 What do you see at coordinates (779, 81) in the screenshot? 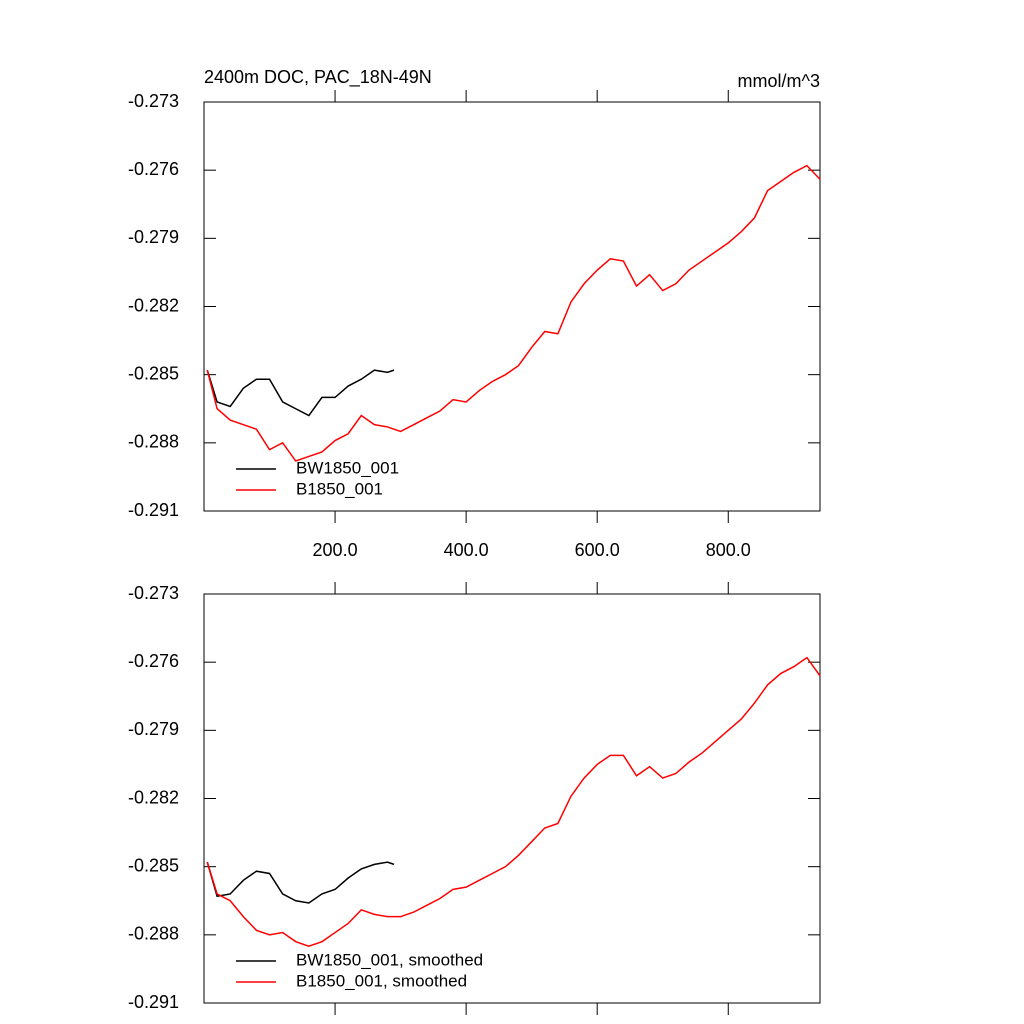
I see `units-label: mmol/m^3` at bounding box center [779, 81].